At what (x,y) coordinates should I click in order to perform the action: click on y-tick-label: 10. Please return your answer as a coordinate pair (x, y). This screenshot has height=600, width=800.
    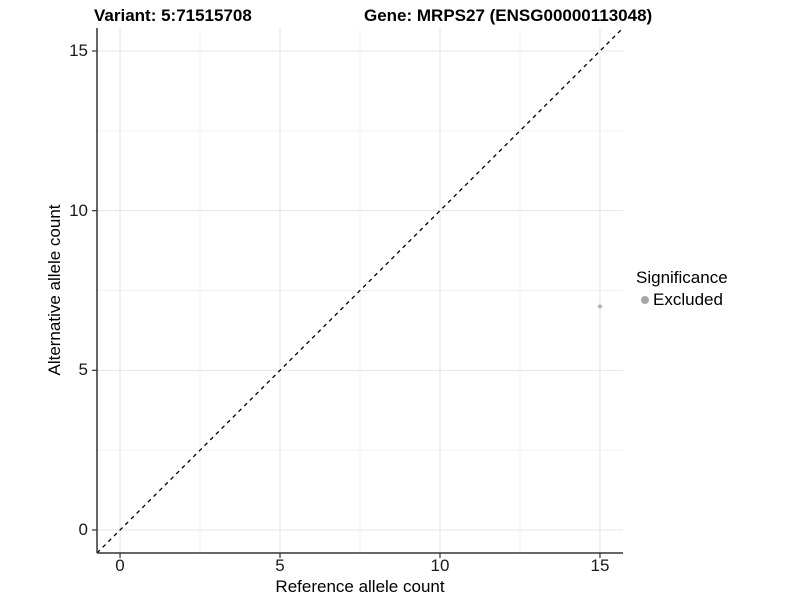
    Looking at the image, I should click on (78, 210).